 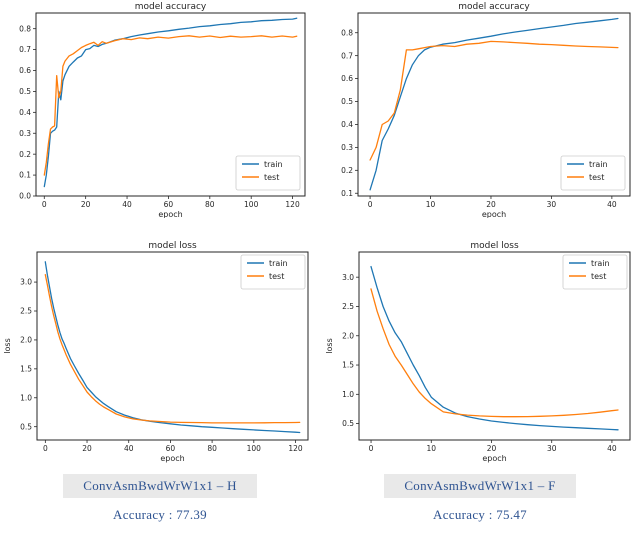 I want to click on caption-model-f: ConvAsmBwdWrW1x1 – F Accuracy : 75.47, so click(x=480, y=498).